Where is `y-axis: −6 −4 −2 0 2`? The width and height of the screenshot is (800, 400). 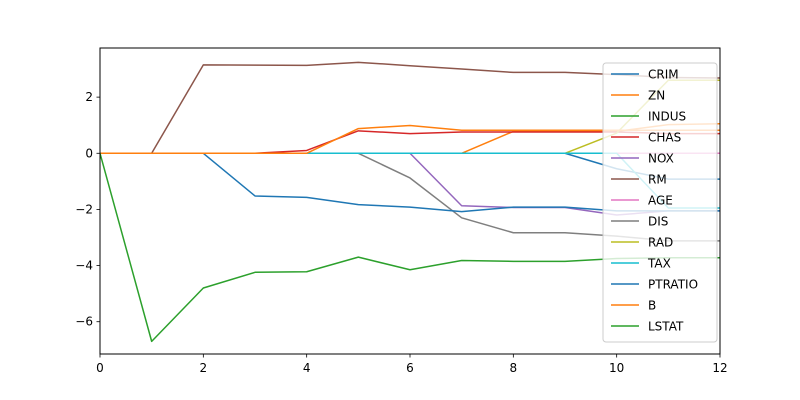
y-axis: −6 −4 −2 0 2 is located at coordinates (87, 209).